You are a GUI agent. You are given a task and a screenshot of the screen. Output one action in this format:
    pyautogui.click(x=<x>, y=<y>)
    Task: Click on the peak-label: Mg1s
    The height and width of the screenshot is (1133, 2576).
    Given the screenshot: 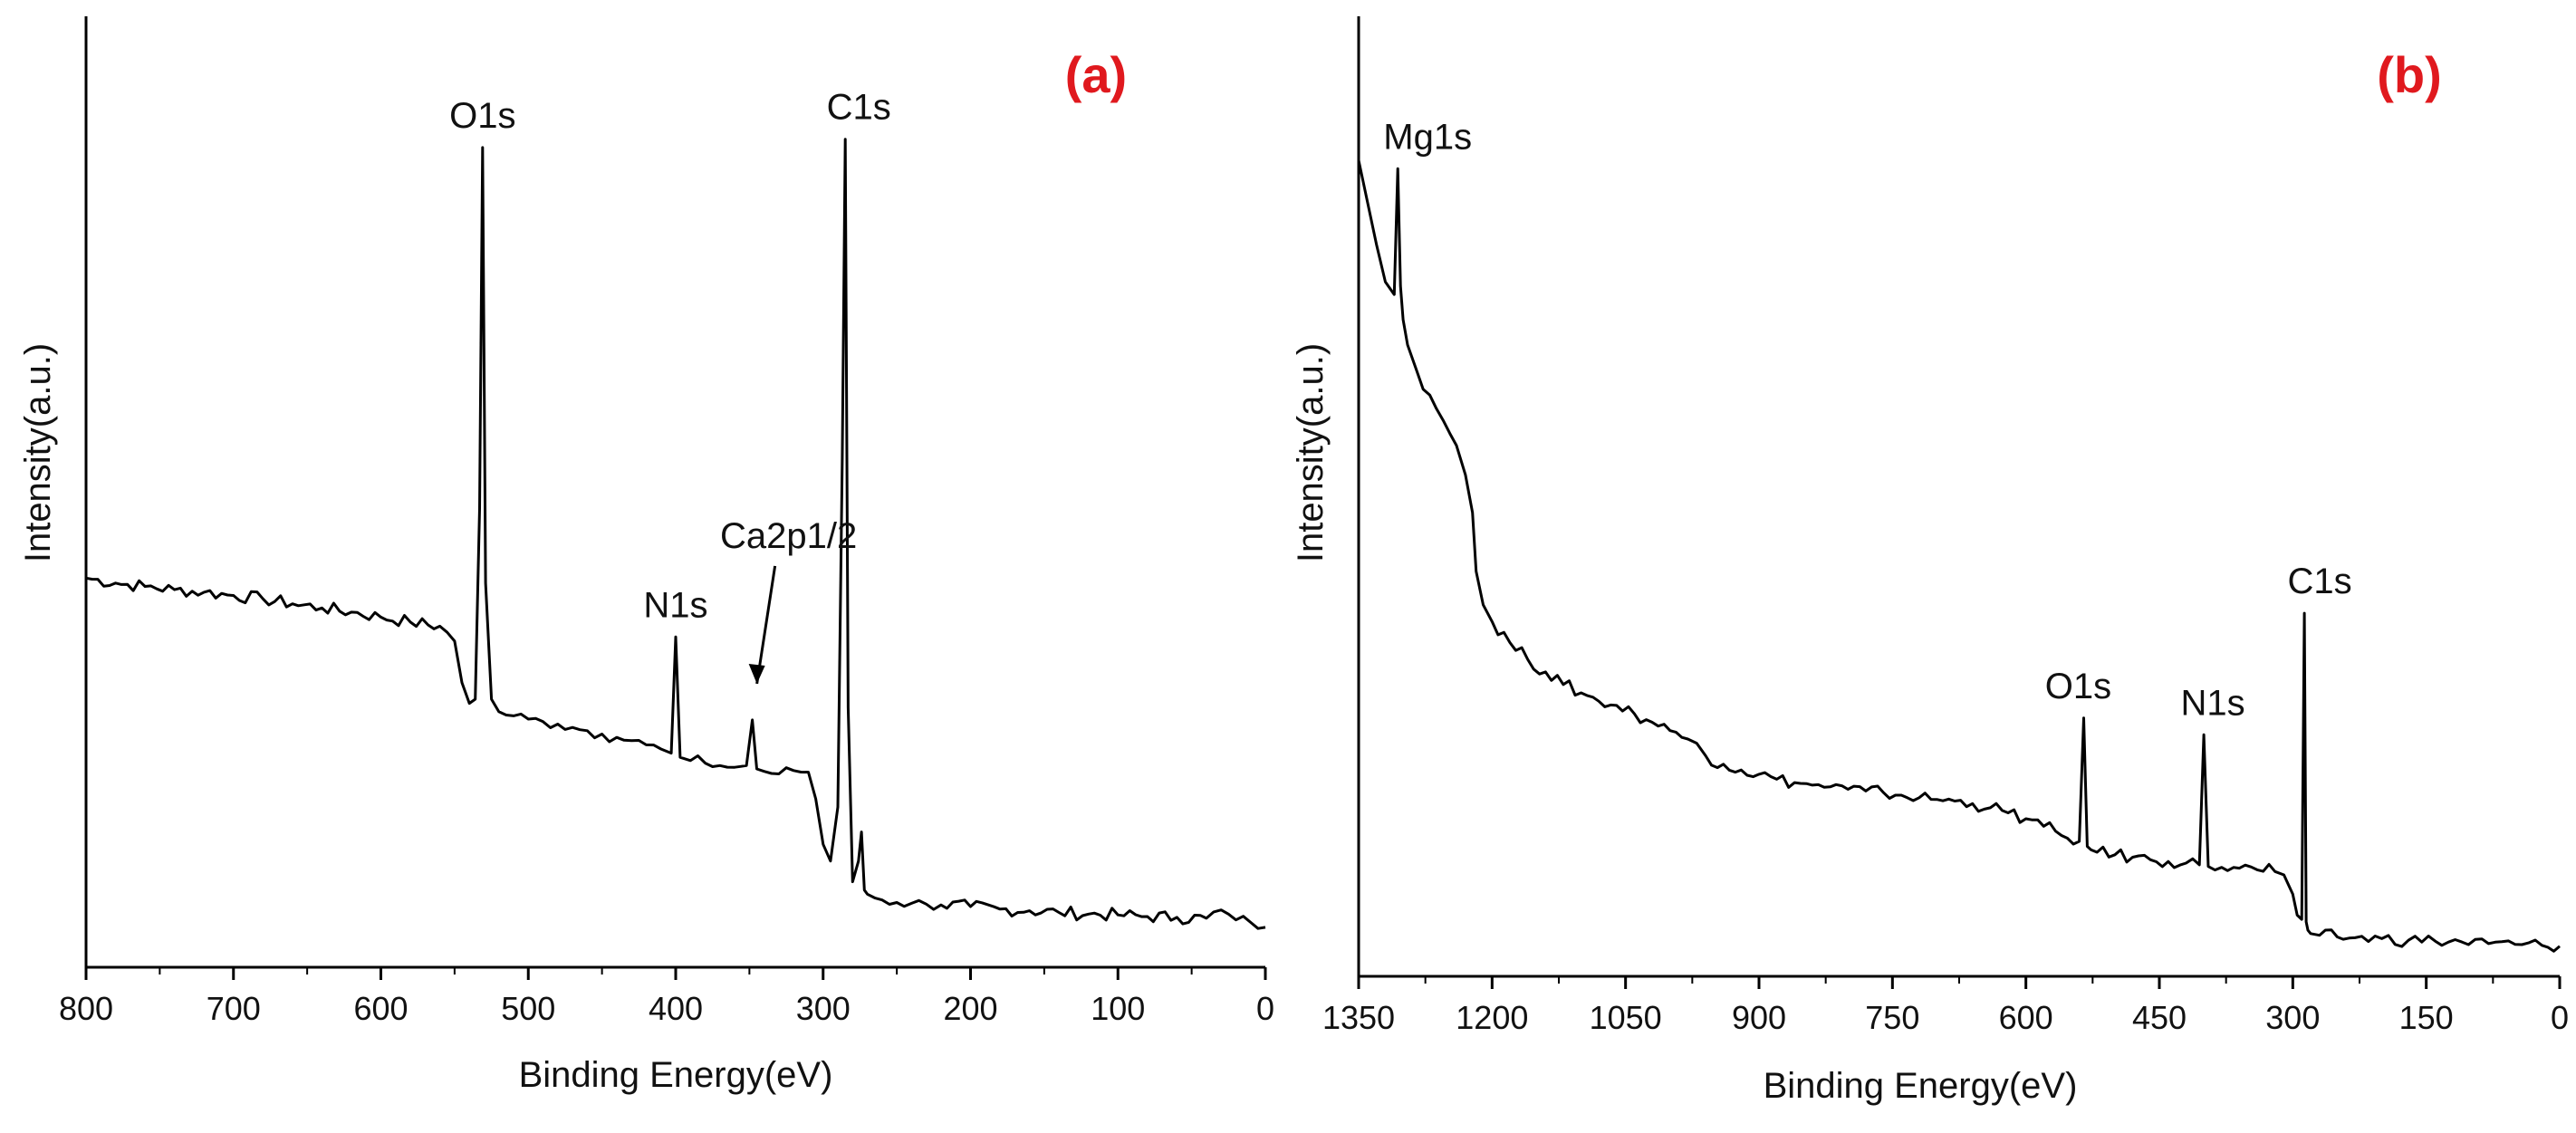 What is the action you would take?
    pyautogui.click(x=1427, y=137)
    